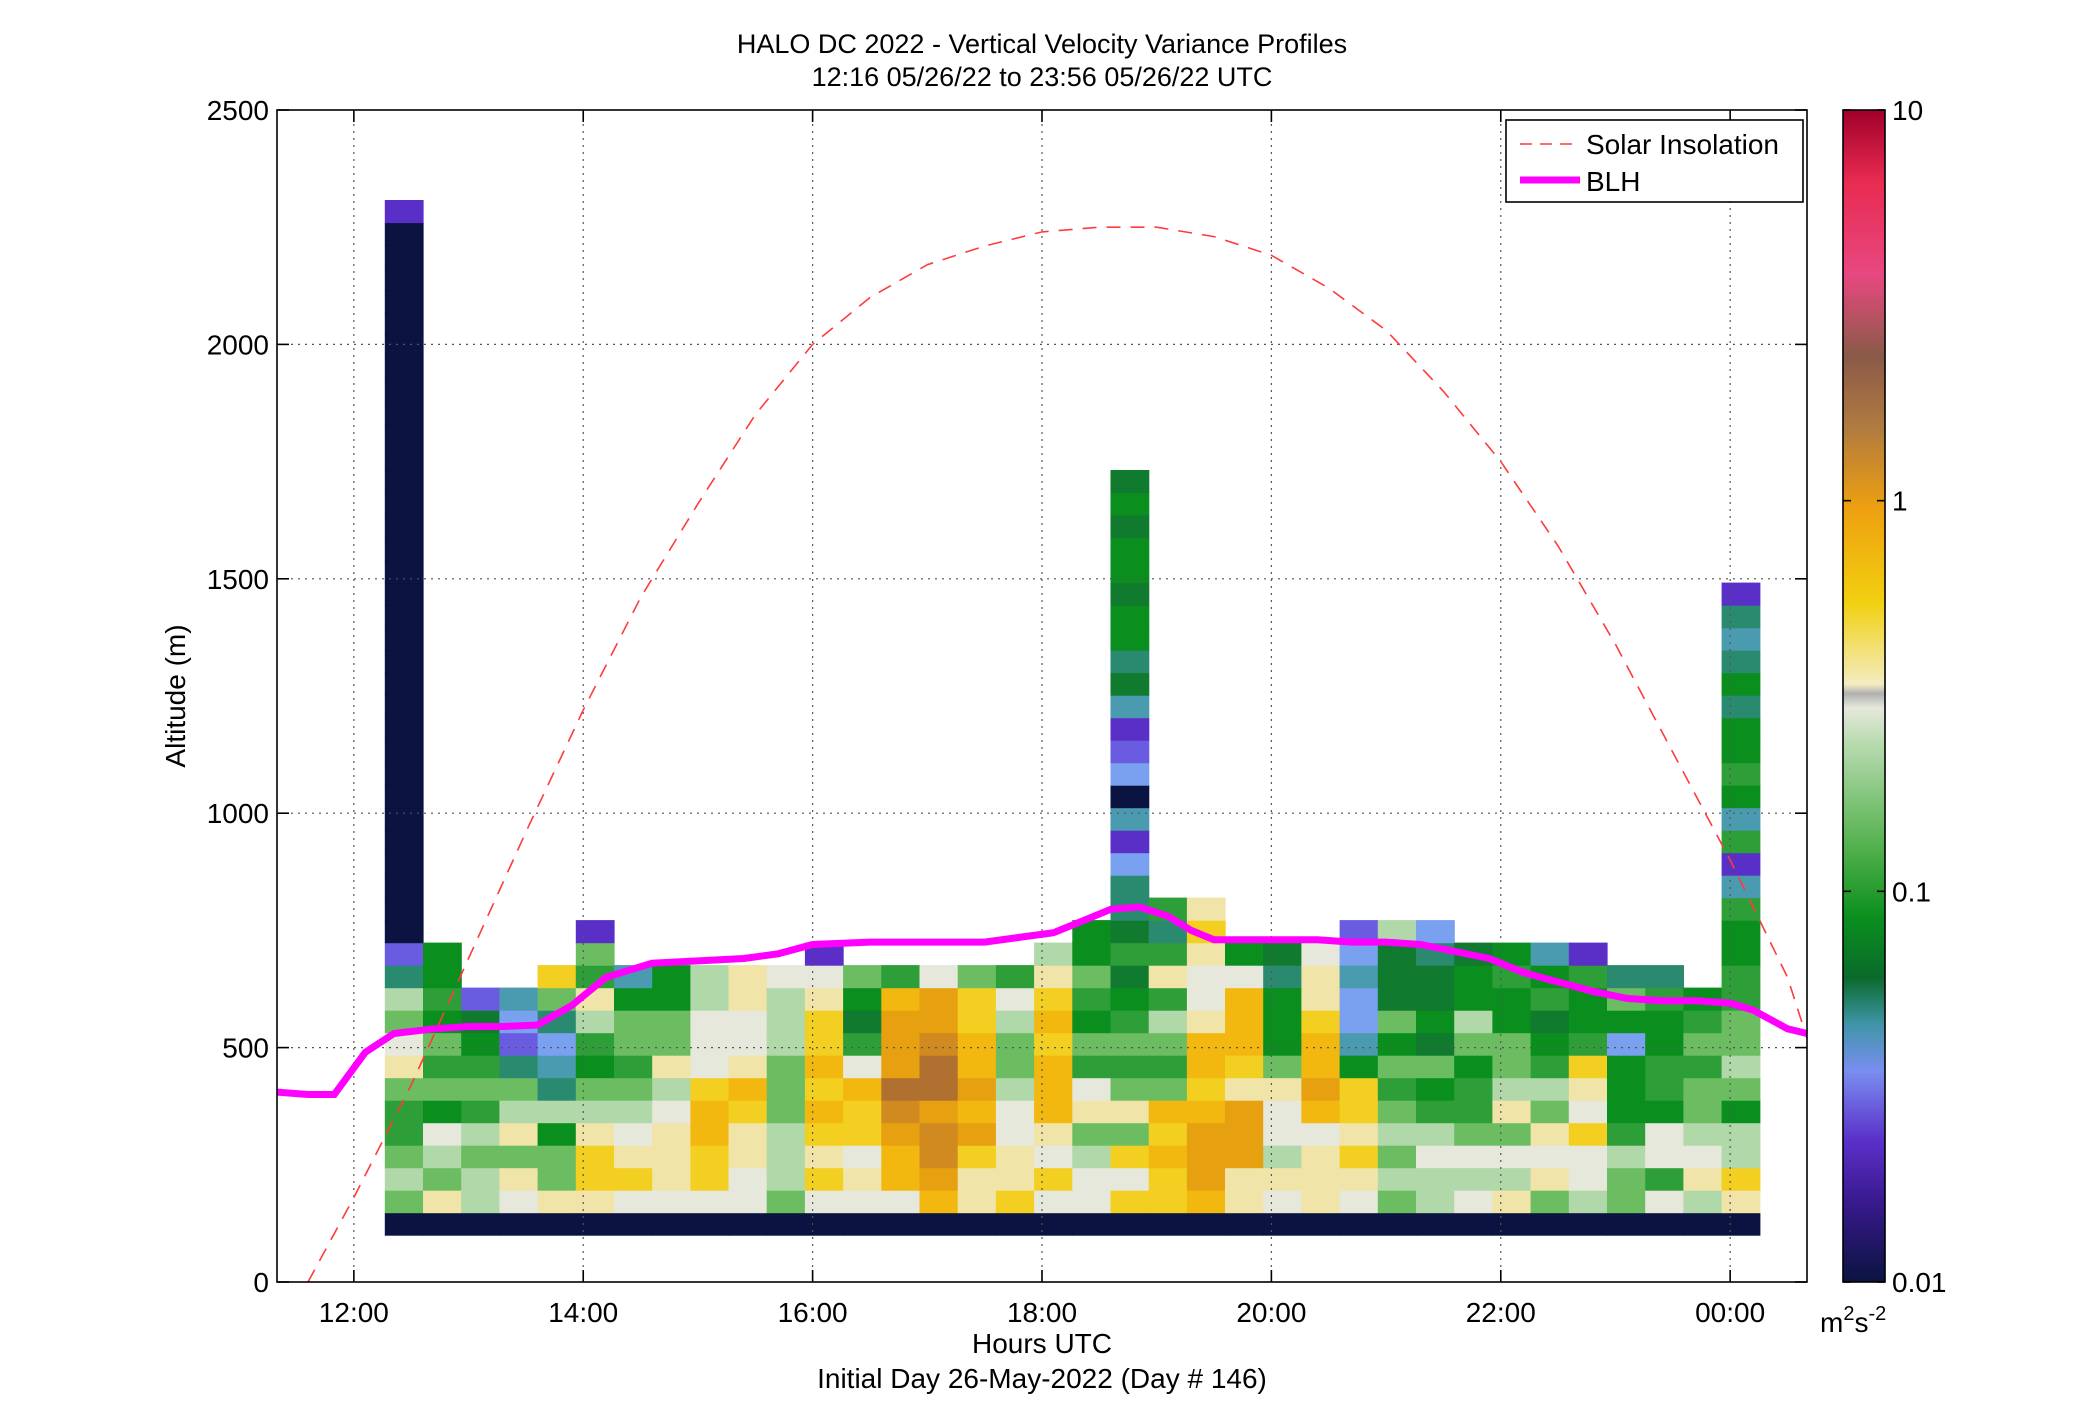  I want to click on x-tick-label: 18:00, so click(1042, 1312).